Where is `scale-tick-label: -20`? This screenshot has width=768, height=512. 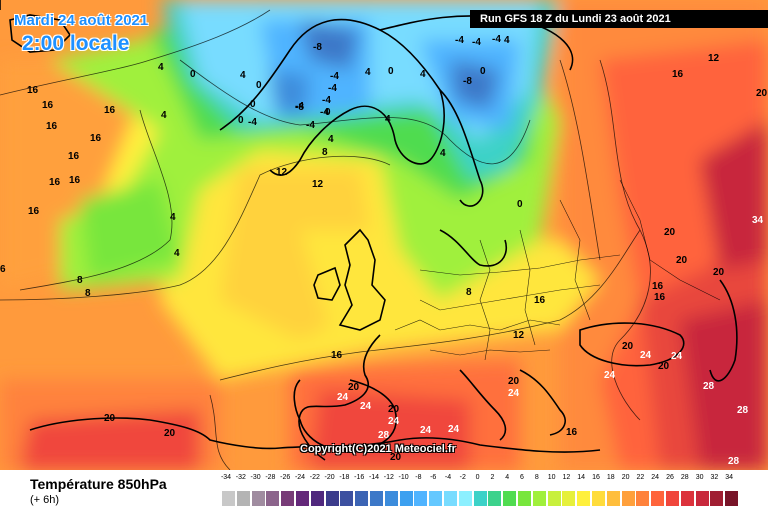
scale-tick-label: -20 is located at coordinates (329, 477).